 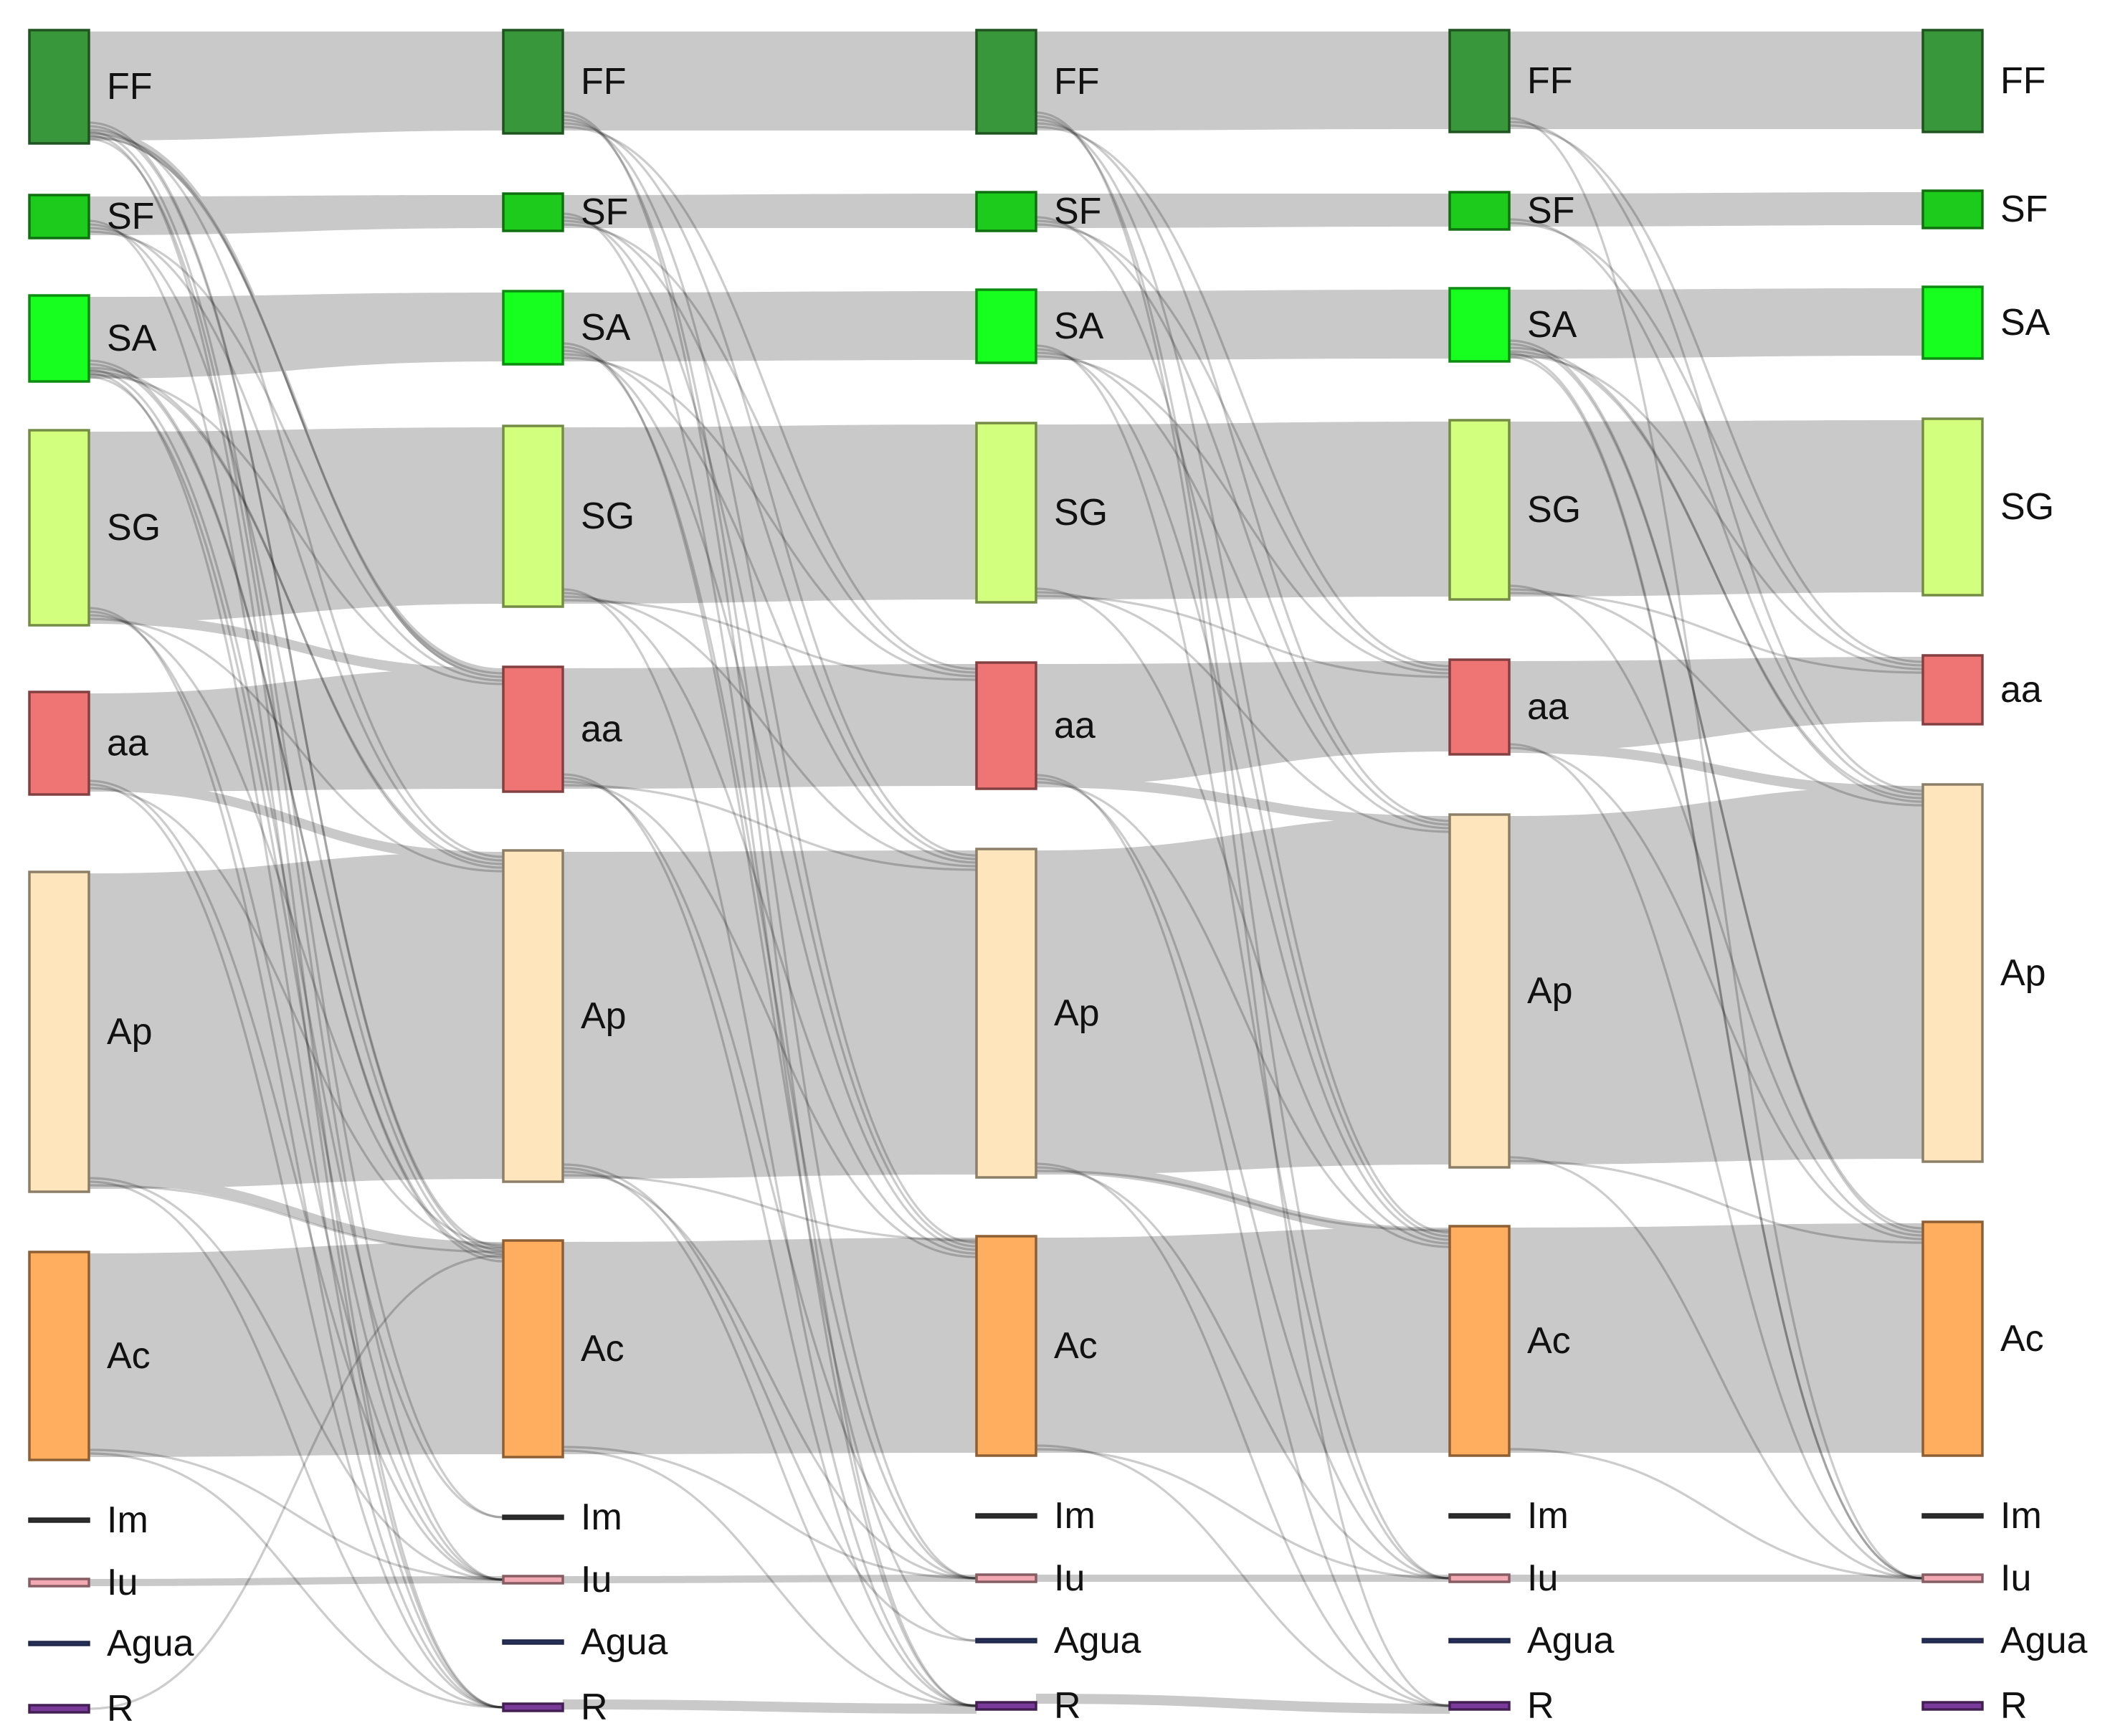 I want to click on link-SG-to-aa-col4, so click(x=1716, y=633).